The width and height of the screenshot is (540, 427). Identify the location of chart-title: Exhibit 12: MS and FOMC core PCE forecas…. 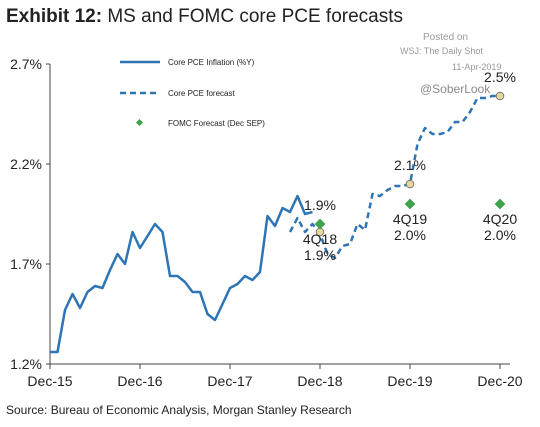
(204, 17).